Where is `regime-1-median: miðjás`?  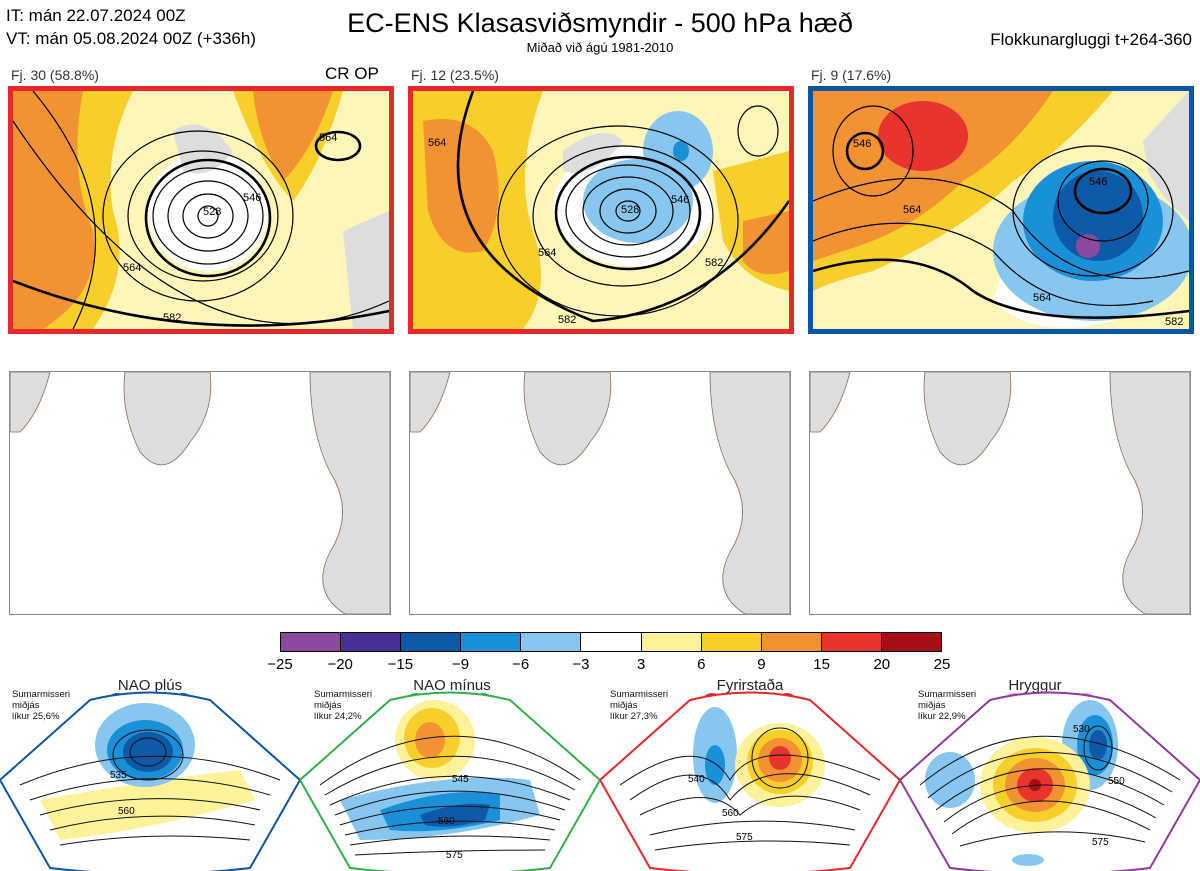 regime-1-median: miðjás is located at coordinates (26, 705).